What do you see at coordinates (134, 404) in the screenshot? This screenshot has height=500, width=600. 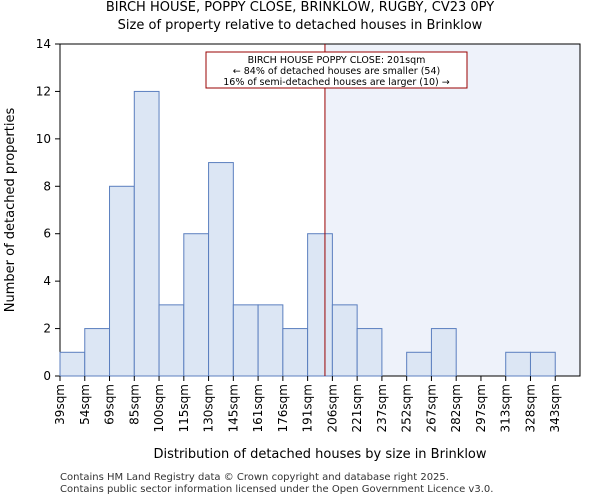 I see `x-tick-label: 85sqm` at bounding box center [134, 404].